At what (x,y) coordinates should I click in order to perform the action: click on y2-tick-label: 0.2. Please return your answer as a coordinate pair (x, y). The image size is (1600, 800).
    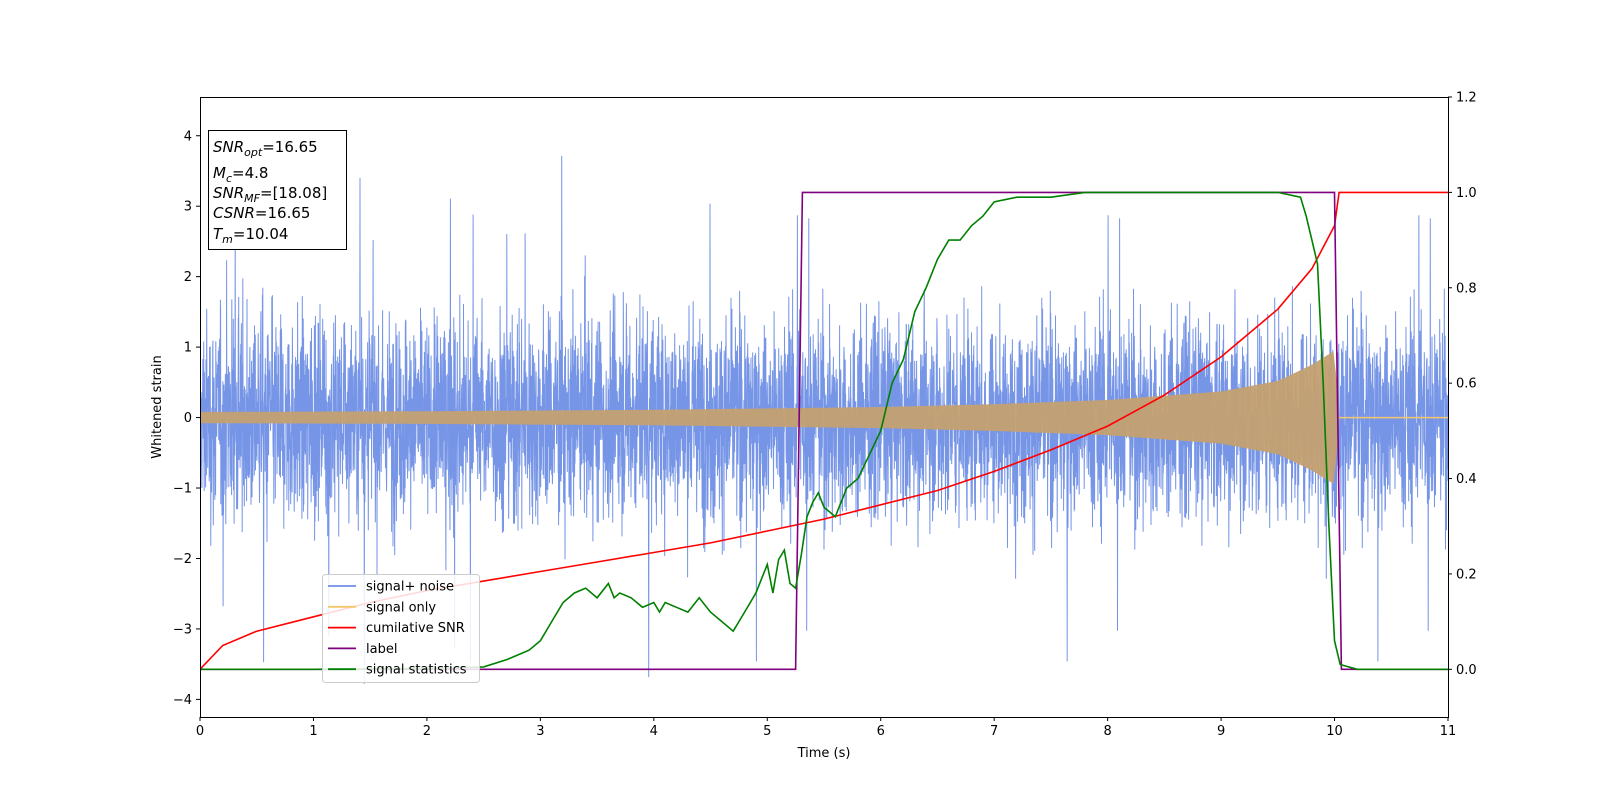
    Looking at the image, I should click on (1466, 574).